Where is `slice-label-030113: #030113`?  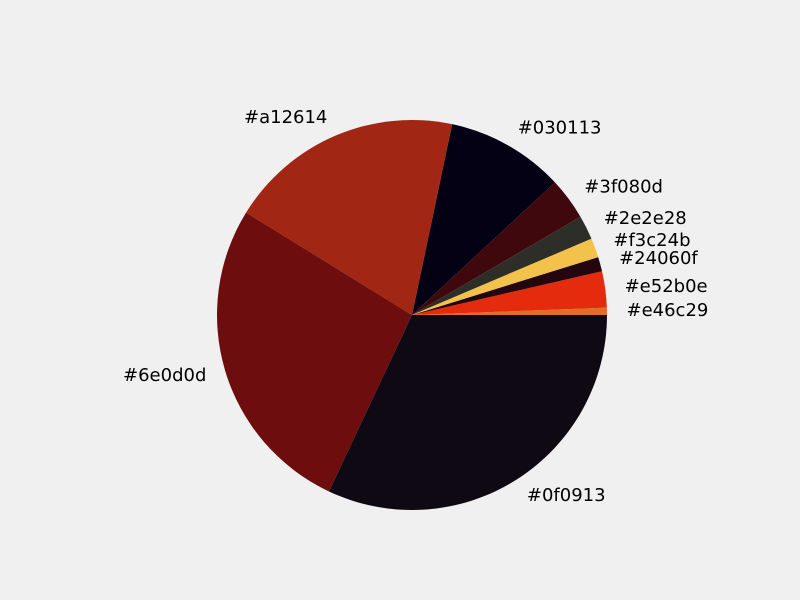
slice-label-030113: #030113 is located at coordinates (560, 127).